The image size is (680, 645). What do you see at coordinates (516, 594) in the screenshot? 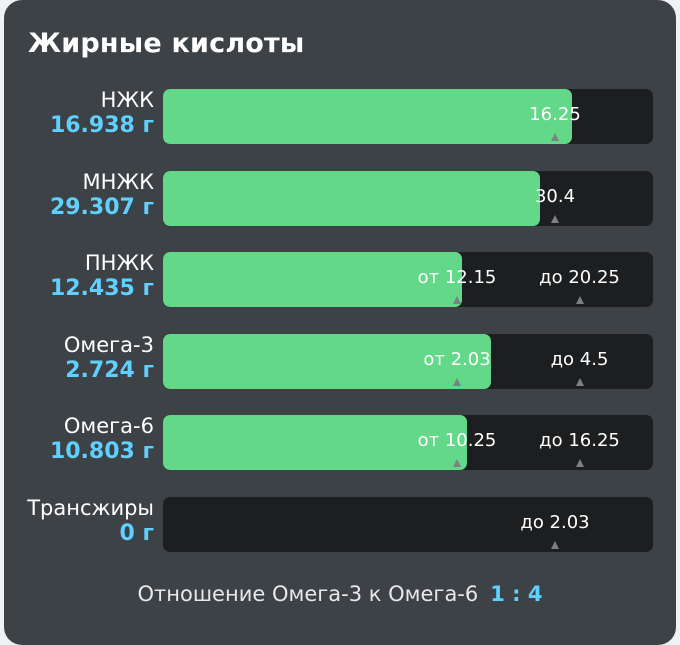
I see `omega-ratio-value: 1 : 4` at bounding box center [516, 594].